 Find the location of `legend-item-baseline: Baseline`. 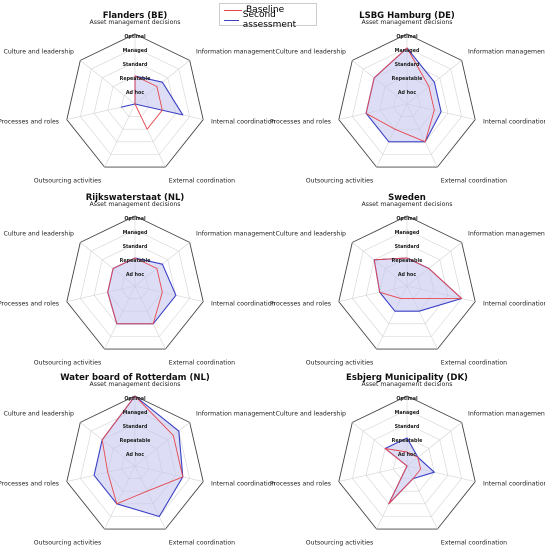

legend-item-baseline: Baseline is located at coordinates (254, 10).